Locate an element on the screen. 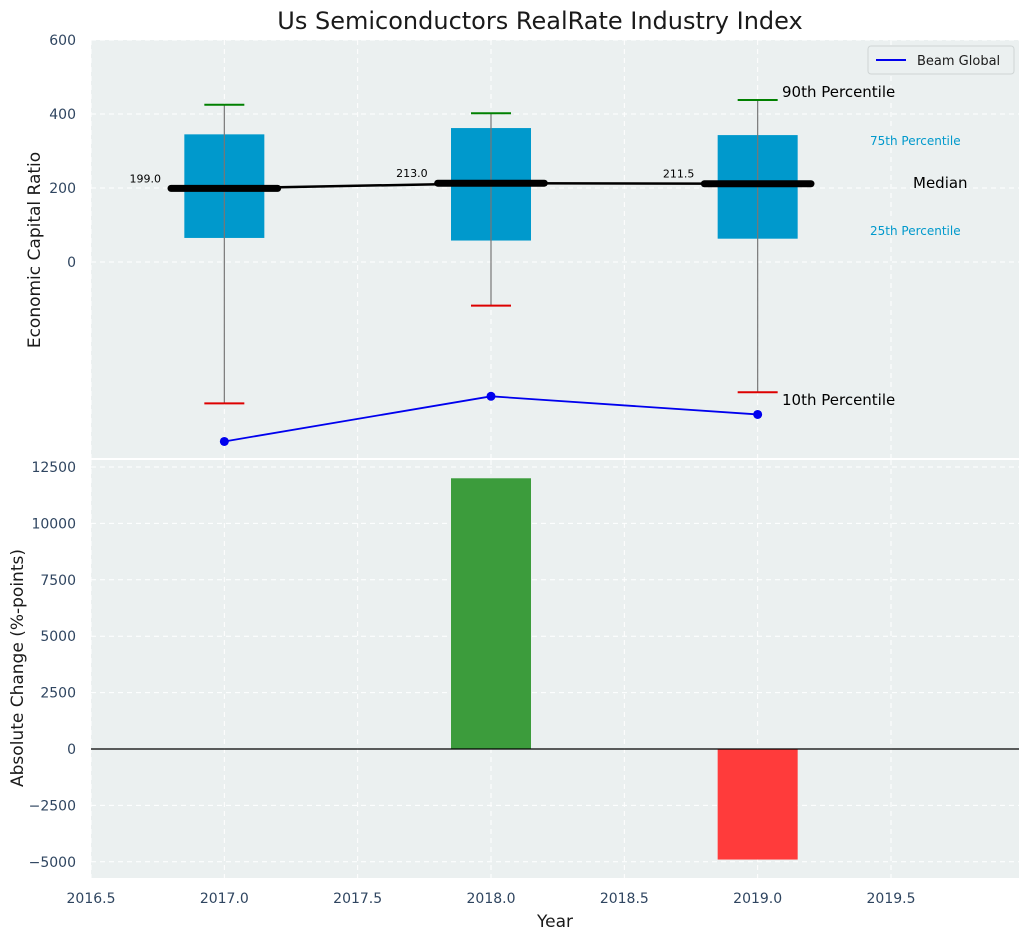  bottom-y-axis-title: Absolute Change (%-points) is located at coordinates (18, 668).